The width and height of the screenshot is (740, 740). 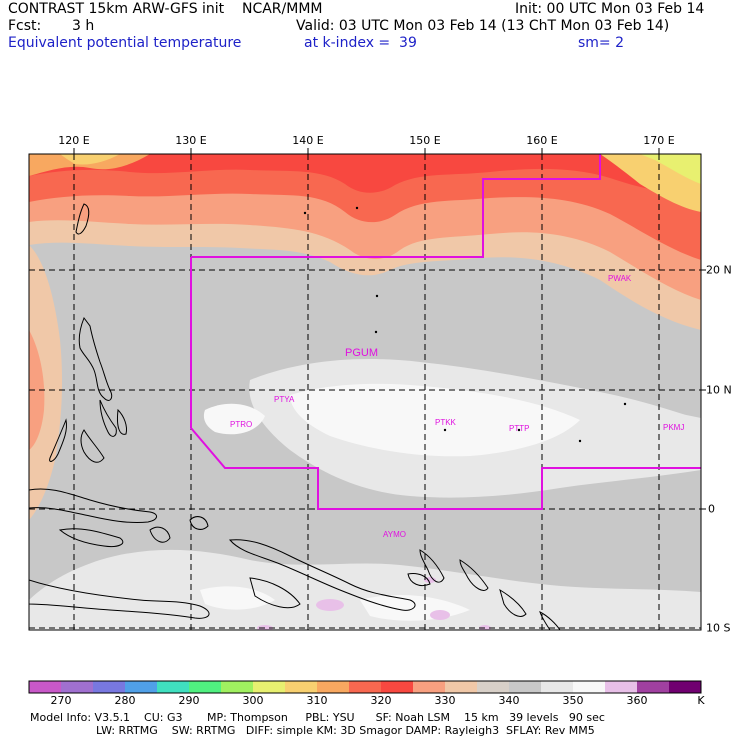 I want to click on field-name: Equivalent potential temperature, so click(x=125, y=43).